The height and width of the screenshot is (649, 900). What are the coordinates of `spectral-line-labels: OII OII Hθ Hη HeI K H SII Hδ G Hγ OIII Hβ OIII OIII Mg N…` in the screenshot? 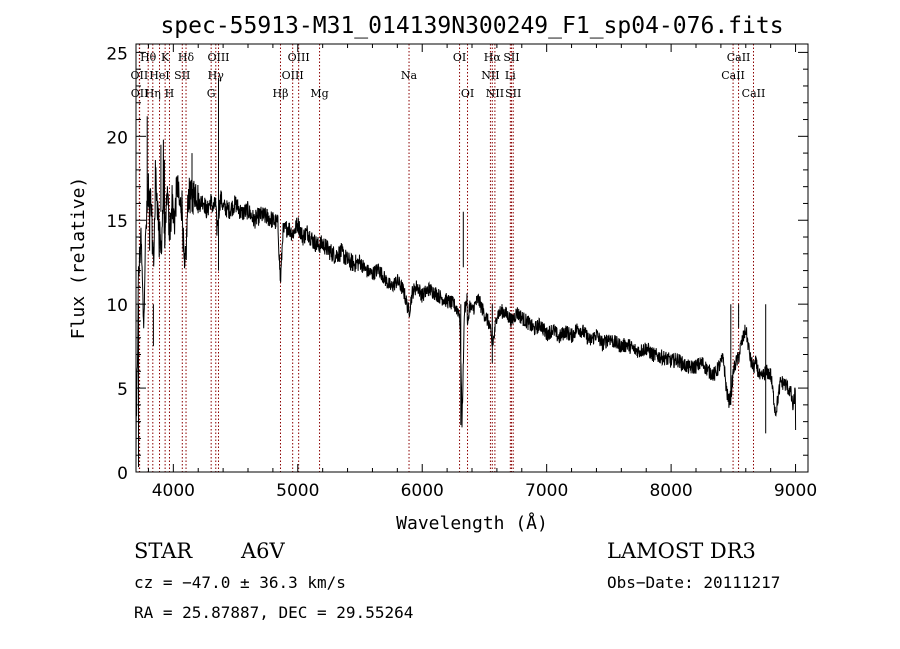 It's located at (448, 75).